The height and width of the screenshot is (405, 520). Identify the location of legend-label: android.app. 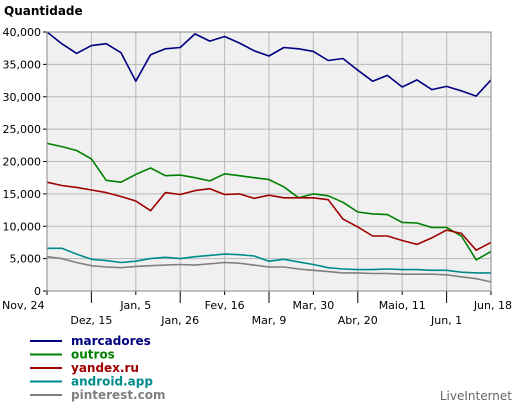
(112, 382).